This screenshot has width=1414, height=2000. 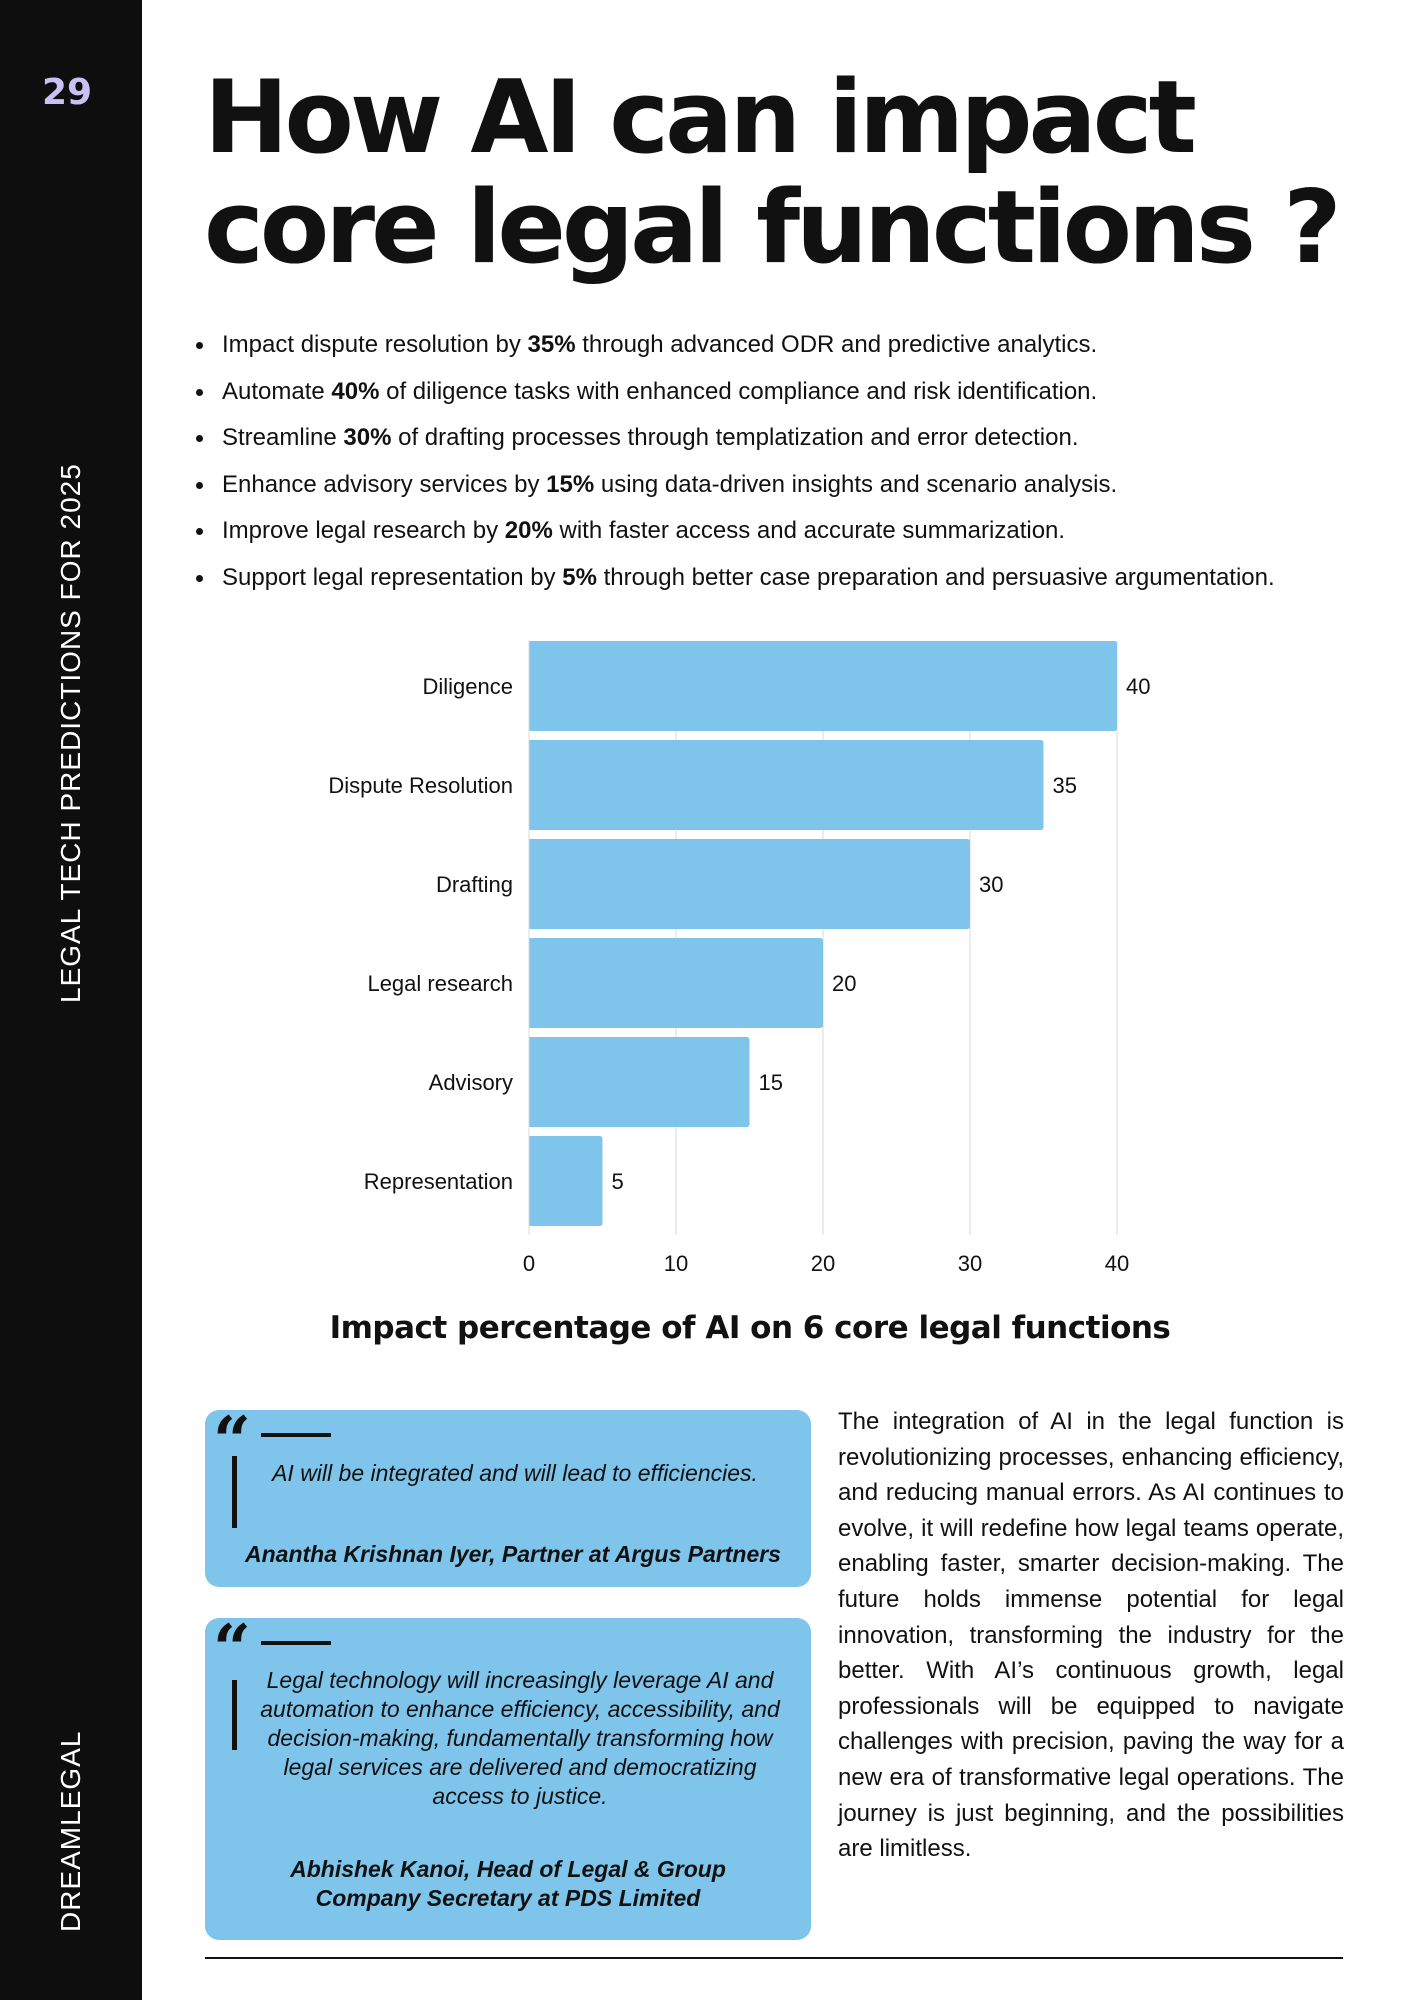 What do you see at coordinates (438, 1181) in the screenshot?
I see `category-label: Representation` at bounding box center [438, 1181].